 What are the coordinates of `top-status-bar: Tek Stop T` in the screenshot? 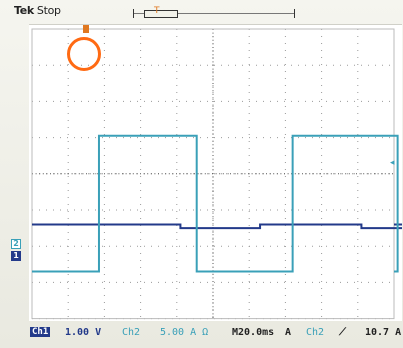 It's located at (201, 12).